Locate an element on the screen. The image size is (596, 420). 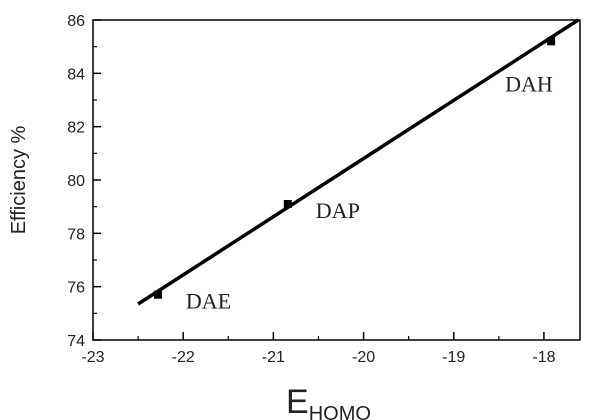
x-tick-label: -22 is located at coordinates (183, 357).